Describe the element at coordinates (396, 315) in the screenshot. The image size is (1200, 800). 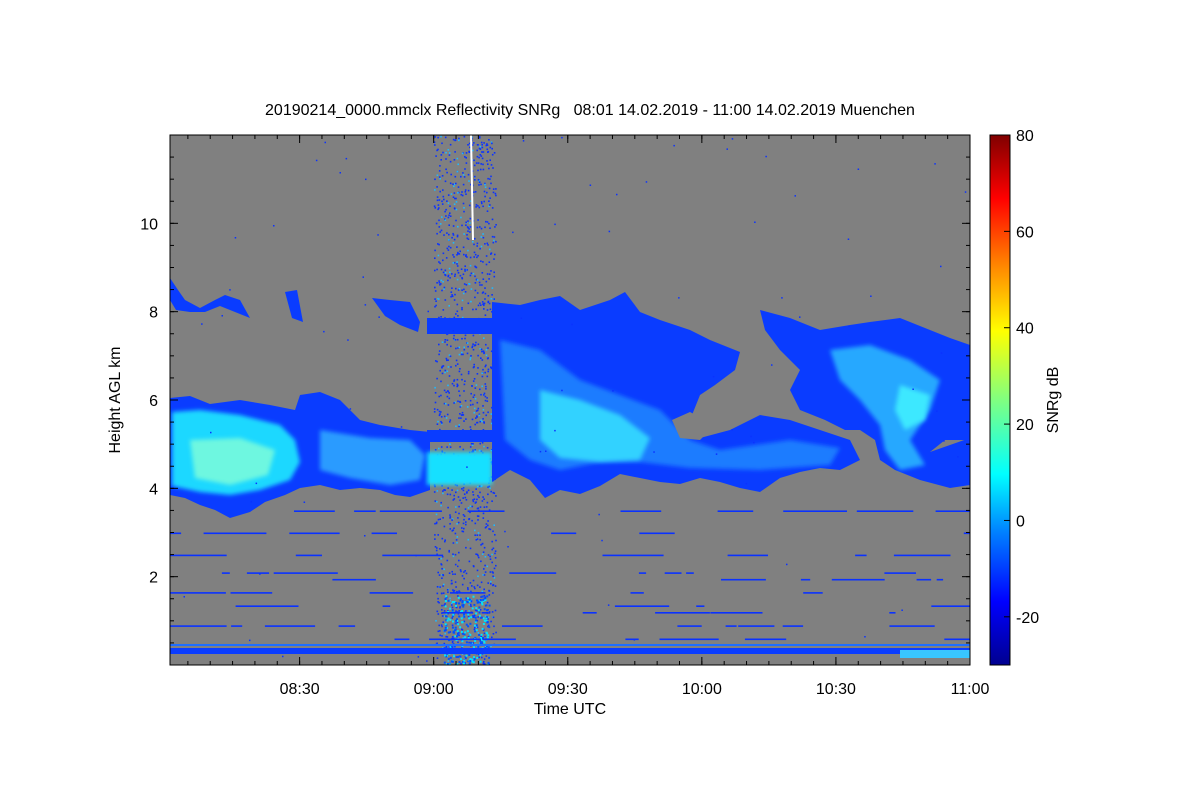
I see `upper-cloud-left3` at that location.